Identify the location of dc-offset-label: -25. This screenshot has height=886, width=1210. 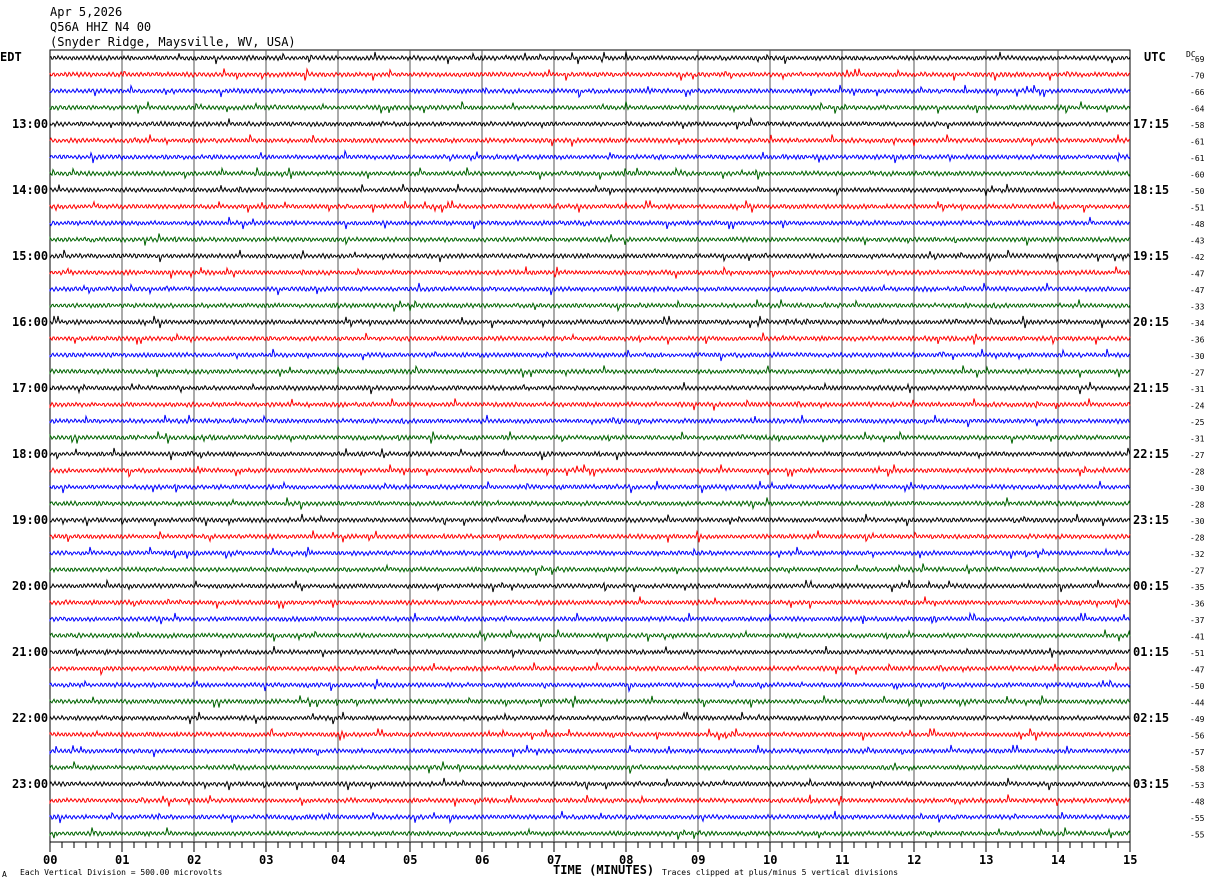
(1197, 422).